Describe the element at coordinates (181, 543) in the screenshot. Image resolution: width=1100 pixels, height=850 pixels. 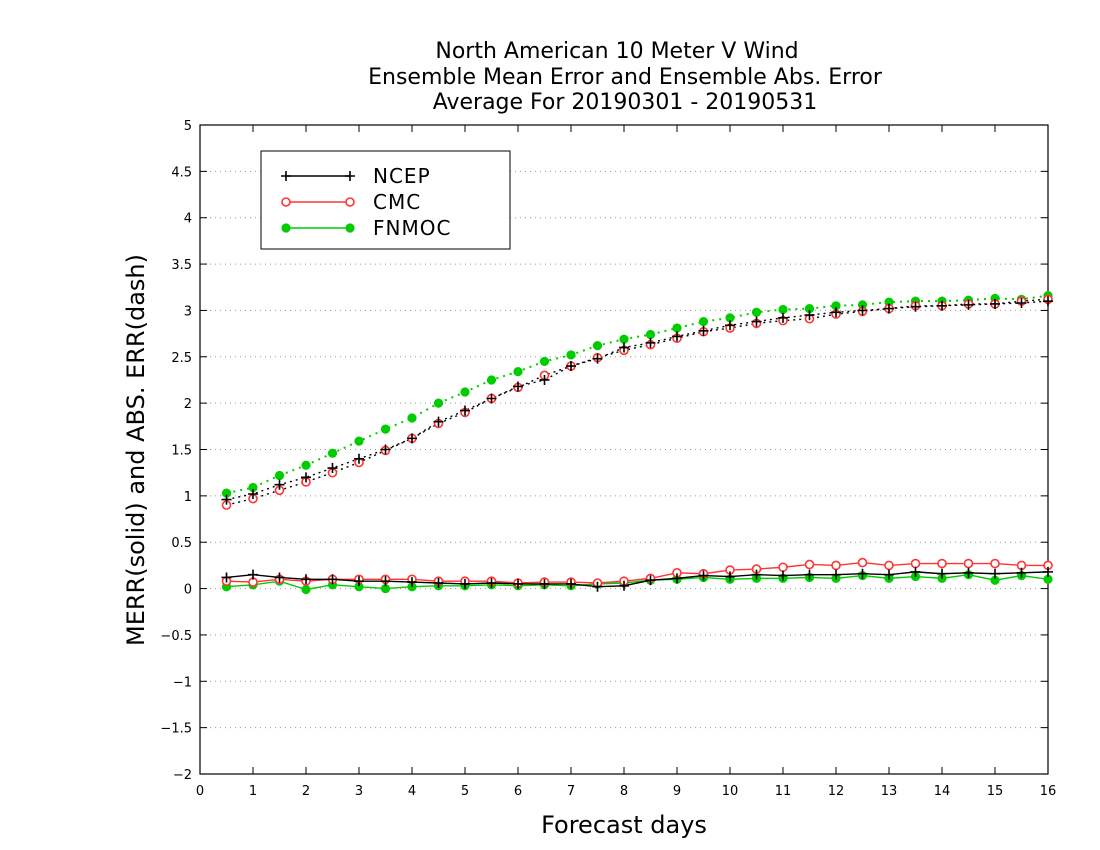
I see `y-tick-label: 0.5` at that location.